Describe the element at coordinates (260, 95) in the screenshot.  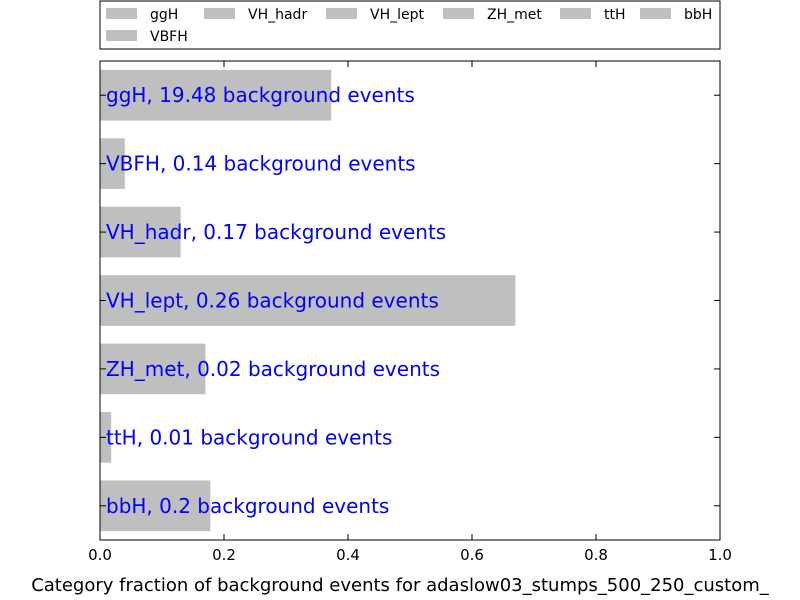
I see `bar-label: ggH, 19.48 background events` at that location.